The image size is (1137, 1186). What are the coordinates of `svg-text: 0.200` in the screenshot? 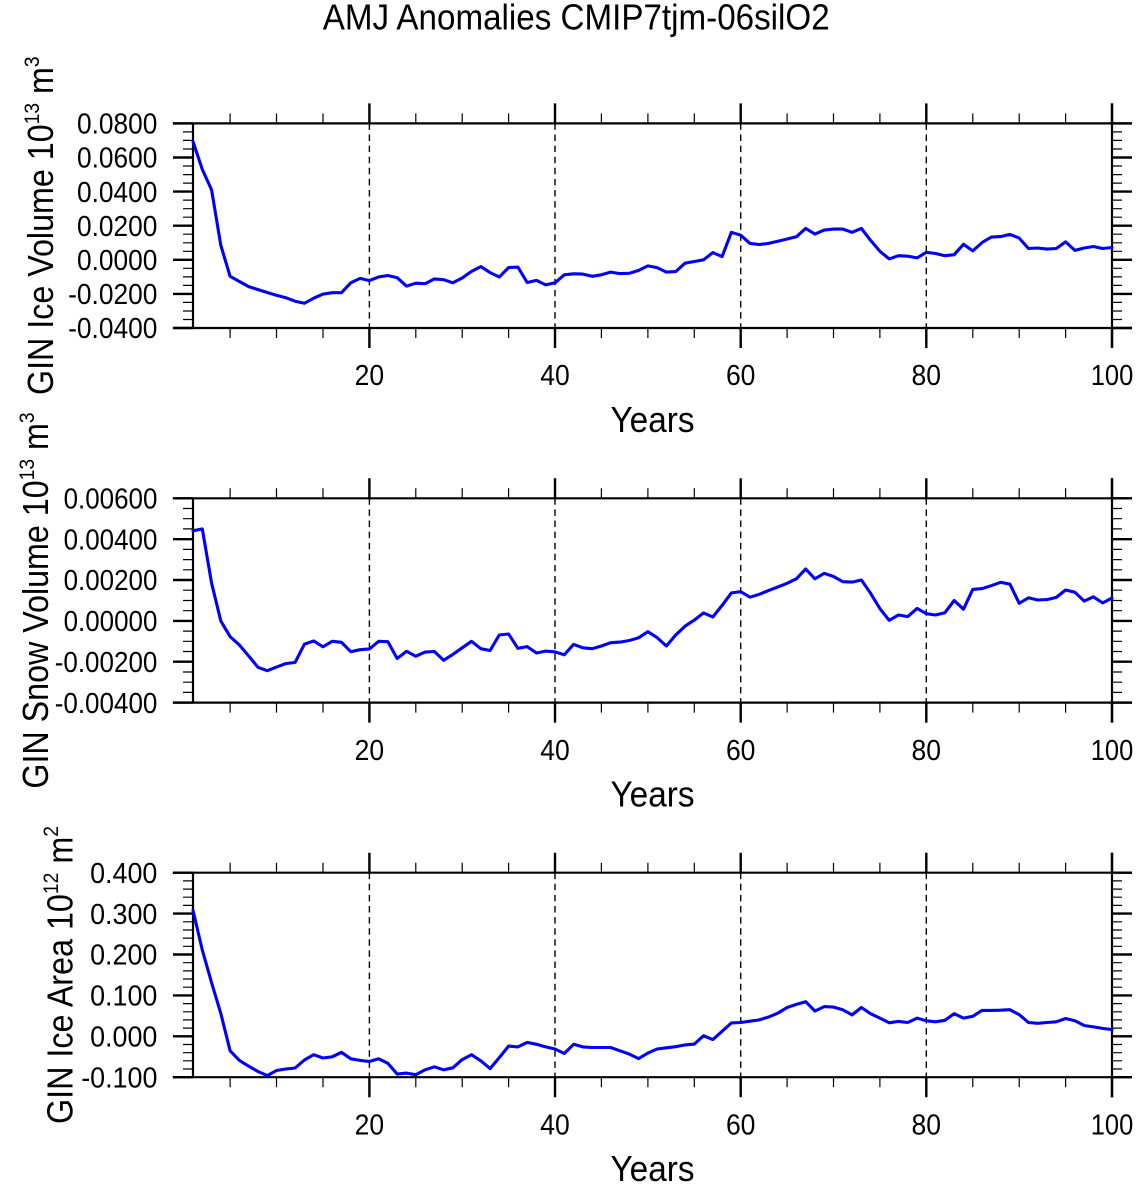 It's located at (123, 956).